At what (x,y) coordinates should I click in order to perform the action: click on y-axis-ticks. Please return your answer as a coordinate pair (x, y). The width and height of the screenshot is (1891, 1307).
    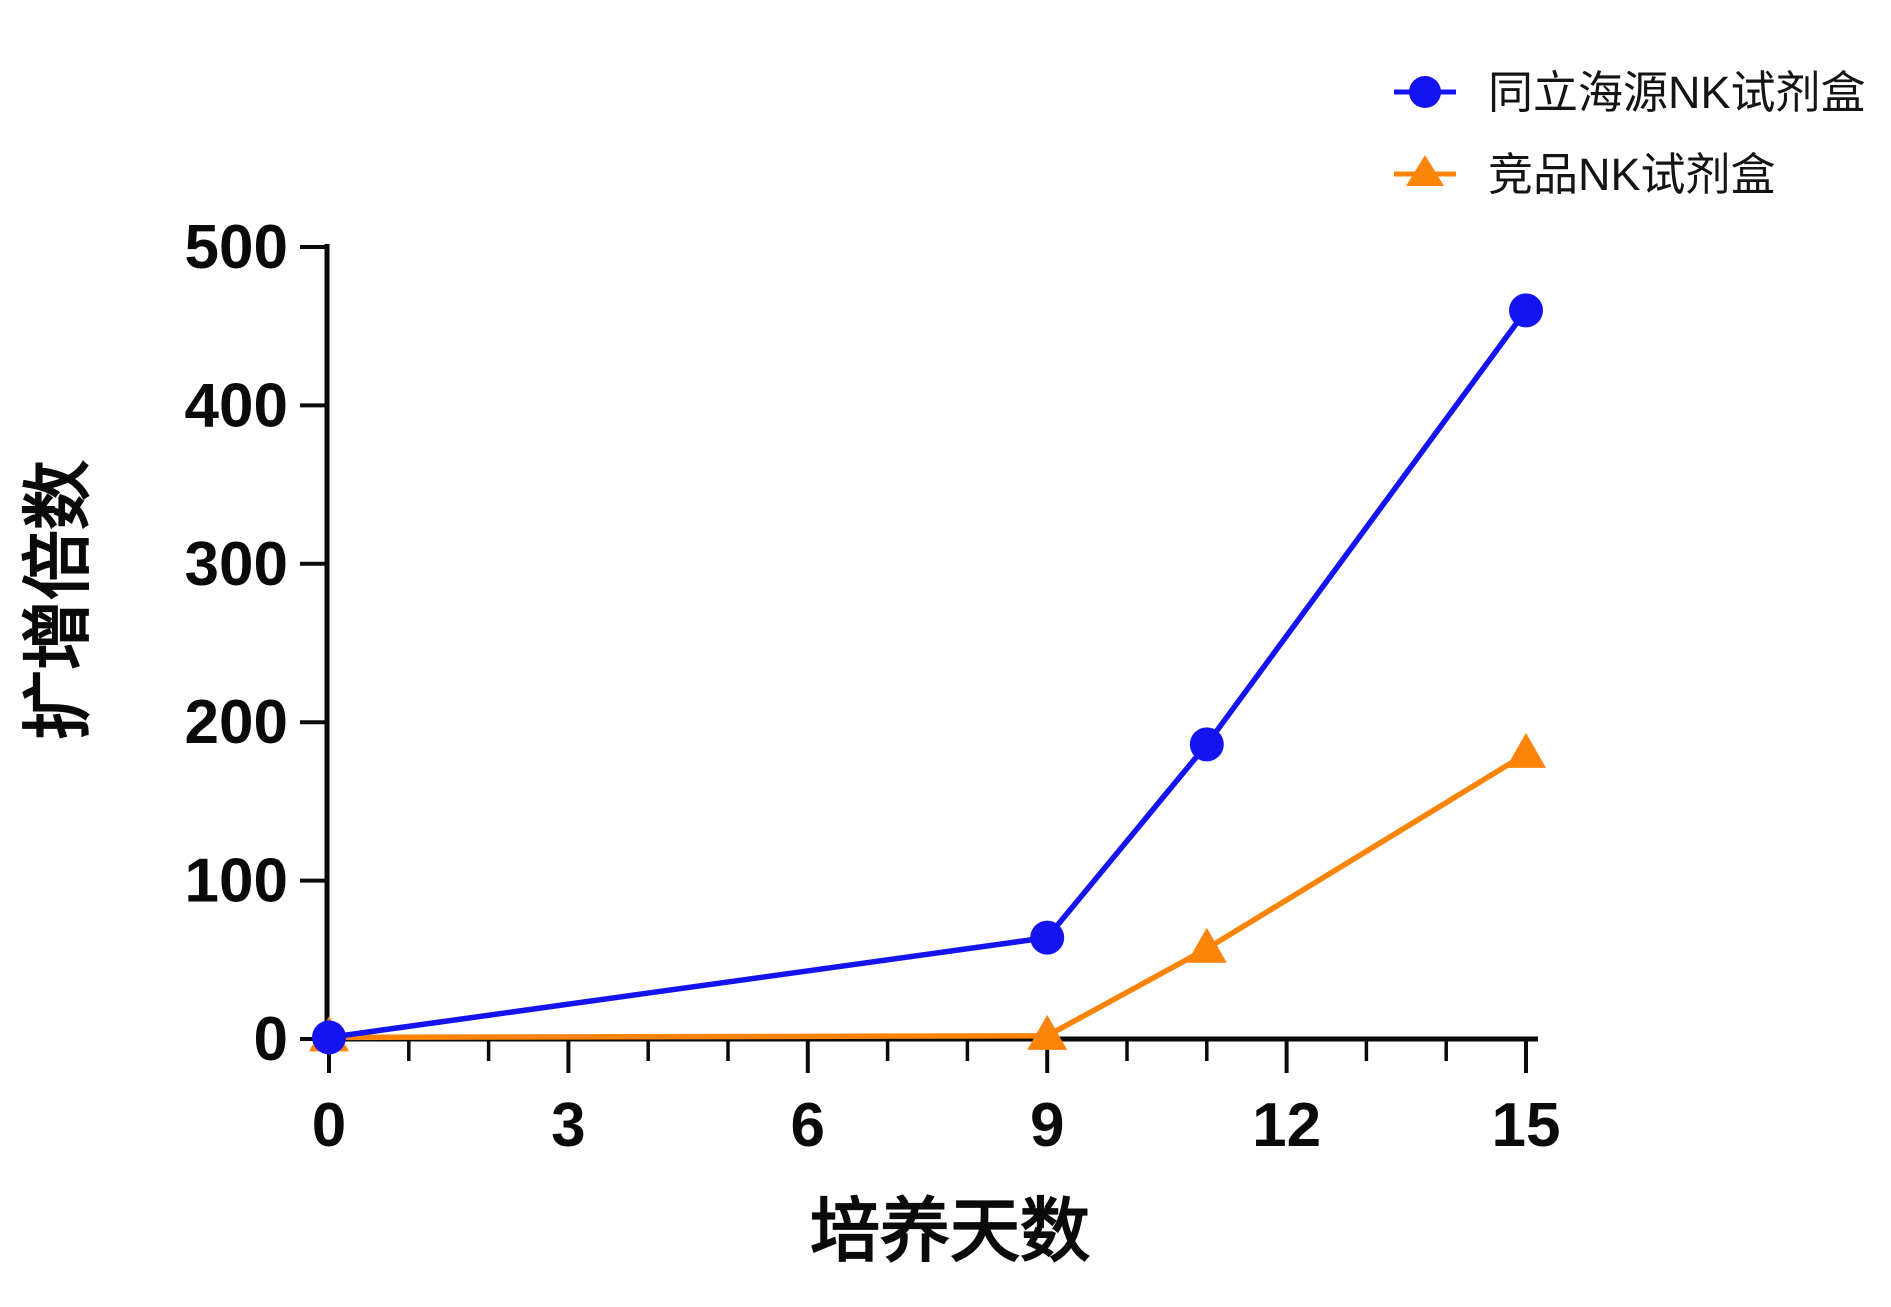
    Looking at the image, I should click on (313, 643).